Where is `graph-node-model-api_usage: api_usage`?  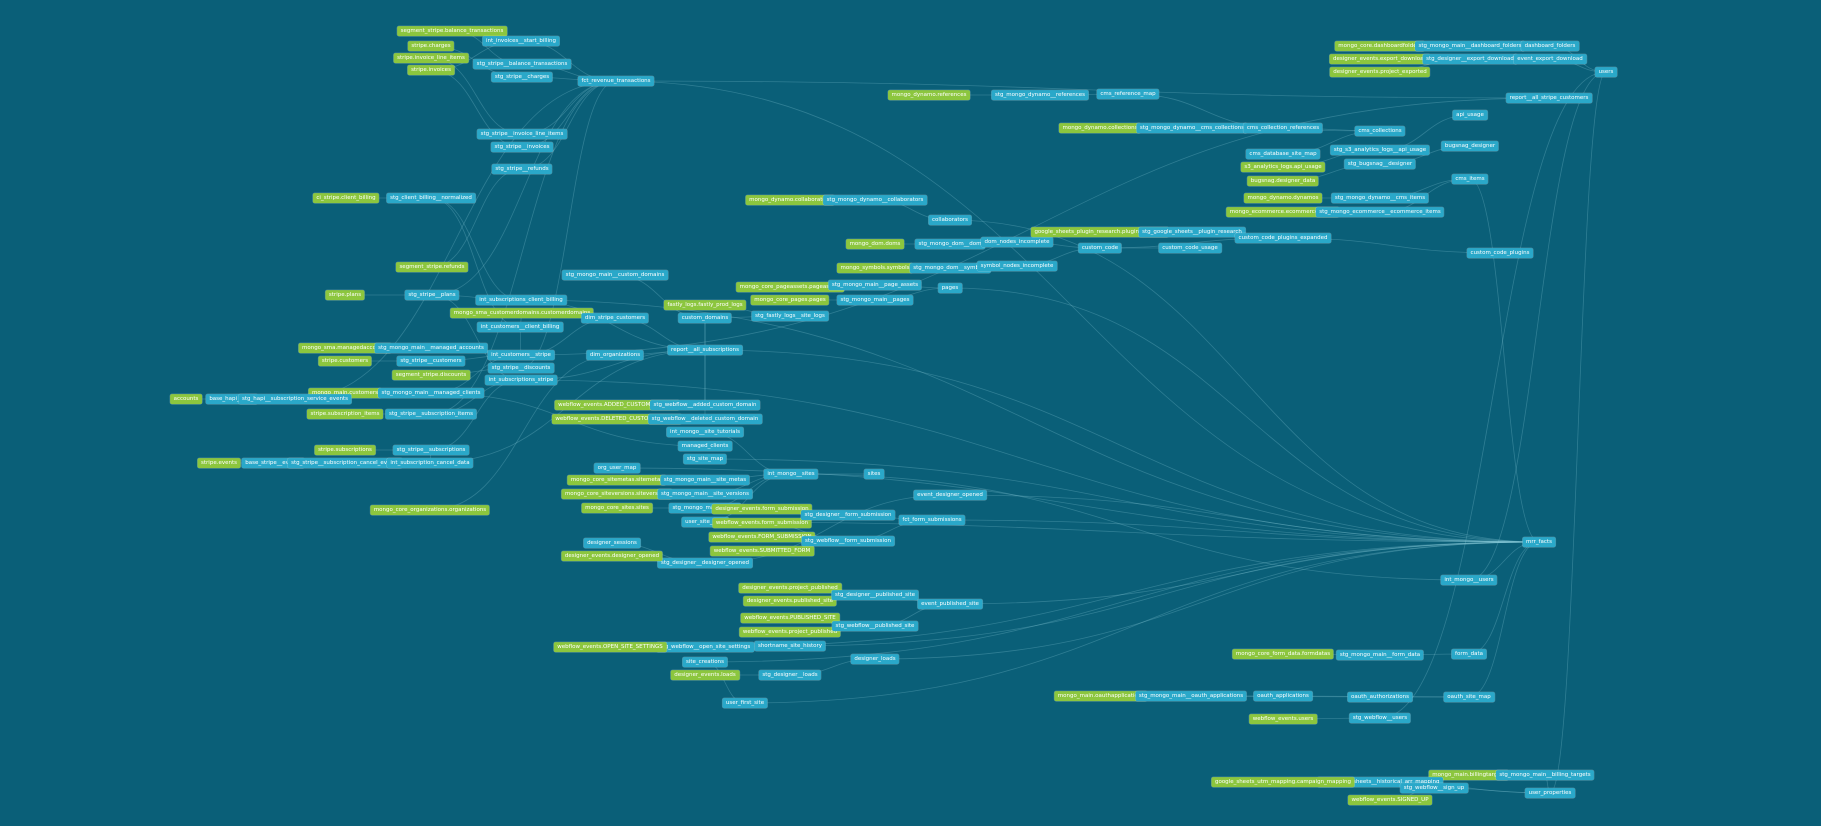
graph-node-model-api_usage: api_usage is located at coordinates (1470, 115).